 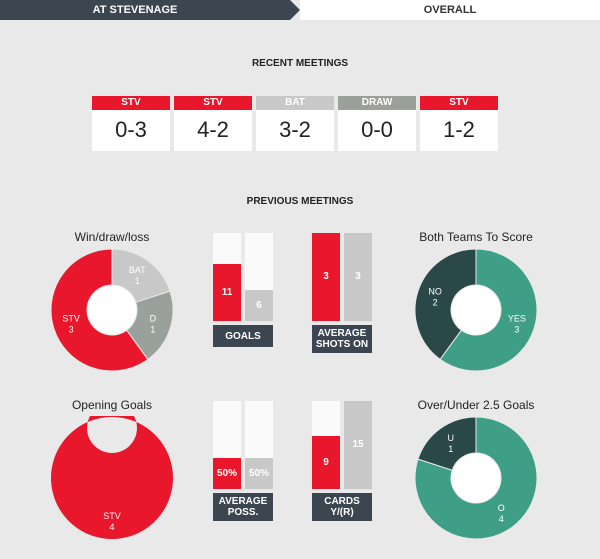 I want to click on meeting-score: 1-2, so click(x=459, y=129).